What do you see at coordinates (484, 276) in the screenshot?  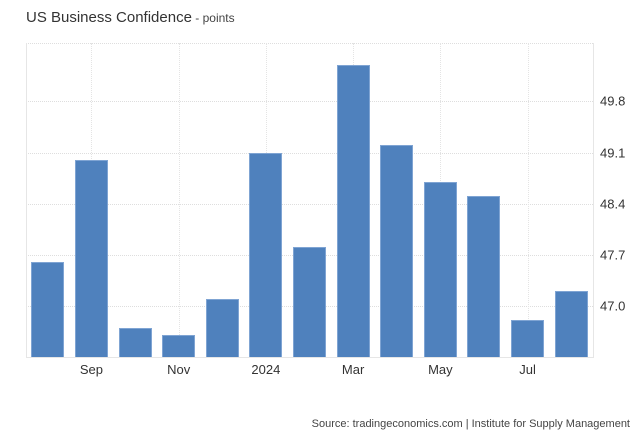 I see `bar-jun-2024` at bounding box center [484, 276].